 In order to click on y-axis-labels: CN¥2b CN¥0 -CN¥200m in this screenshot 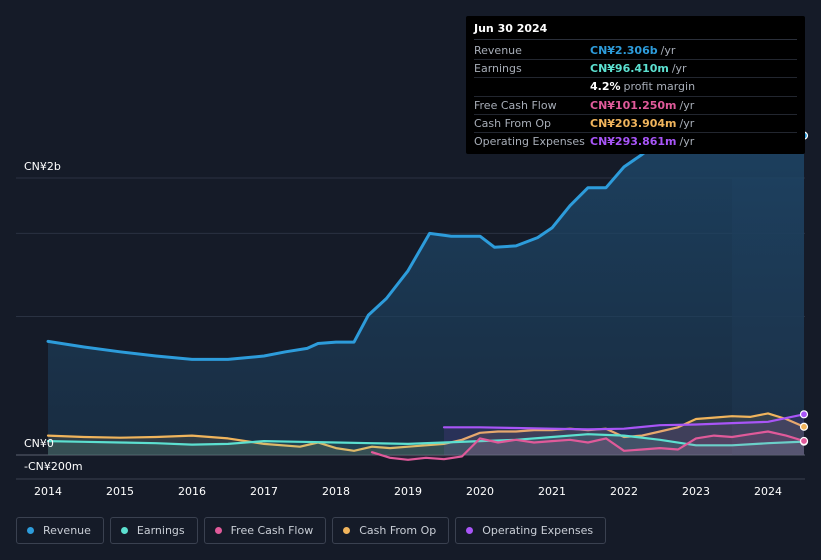, I will do `click(53, 316)`.